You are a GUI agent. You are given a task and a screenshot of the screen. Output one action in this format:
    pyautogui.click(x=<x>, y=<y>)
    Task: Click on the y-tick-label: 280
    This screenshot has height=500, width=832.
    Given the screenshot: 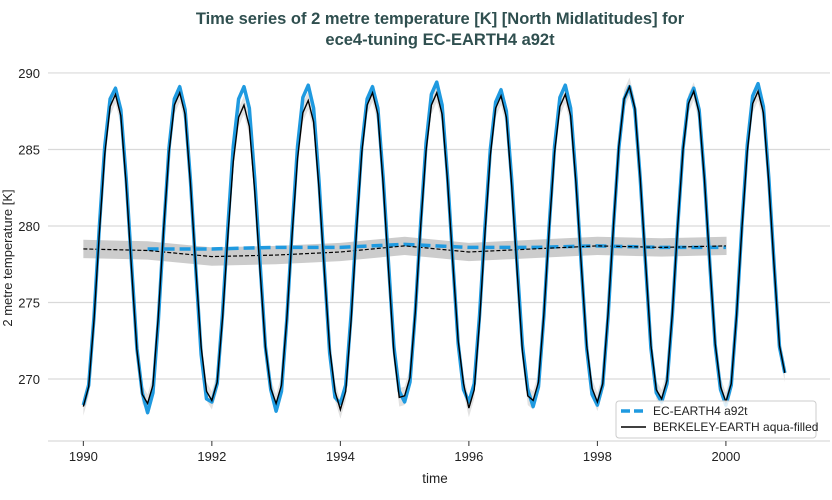 What is the action you would take?
    pyautogui.click(x=29, y=226)
    